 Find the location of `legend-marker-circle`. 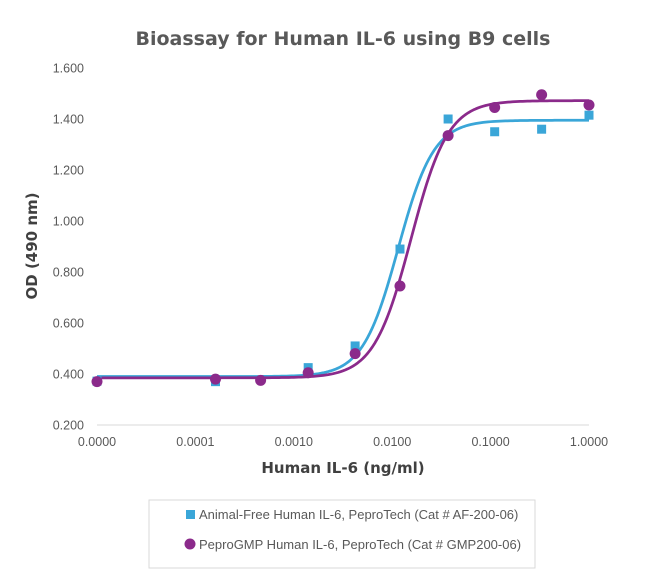

legend-marker-circle is located at coordinates (190, 544).